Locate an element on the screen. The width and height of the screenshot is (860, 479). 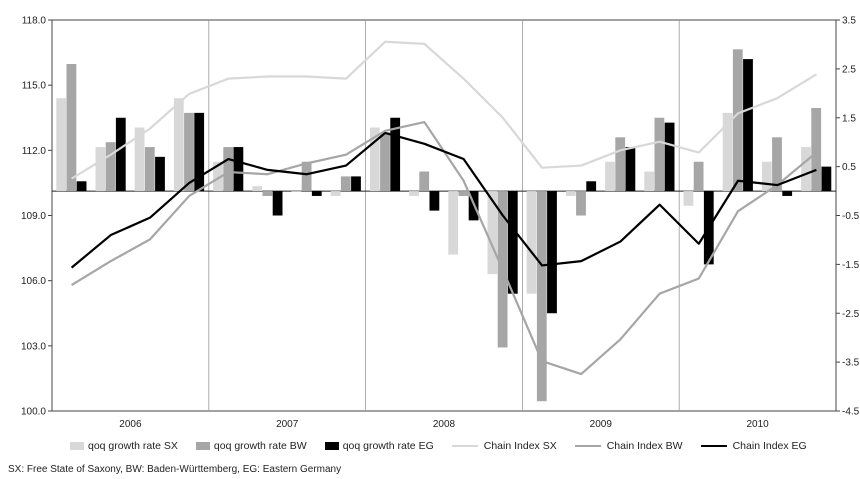
right-axis-tick-label: 0.5 is located at coordinates (849, 167).